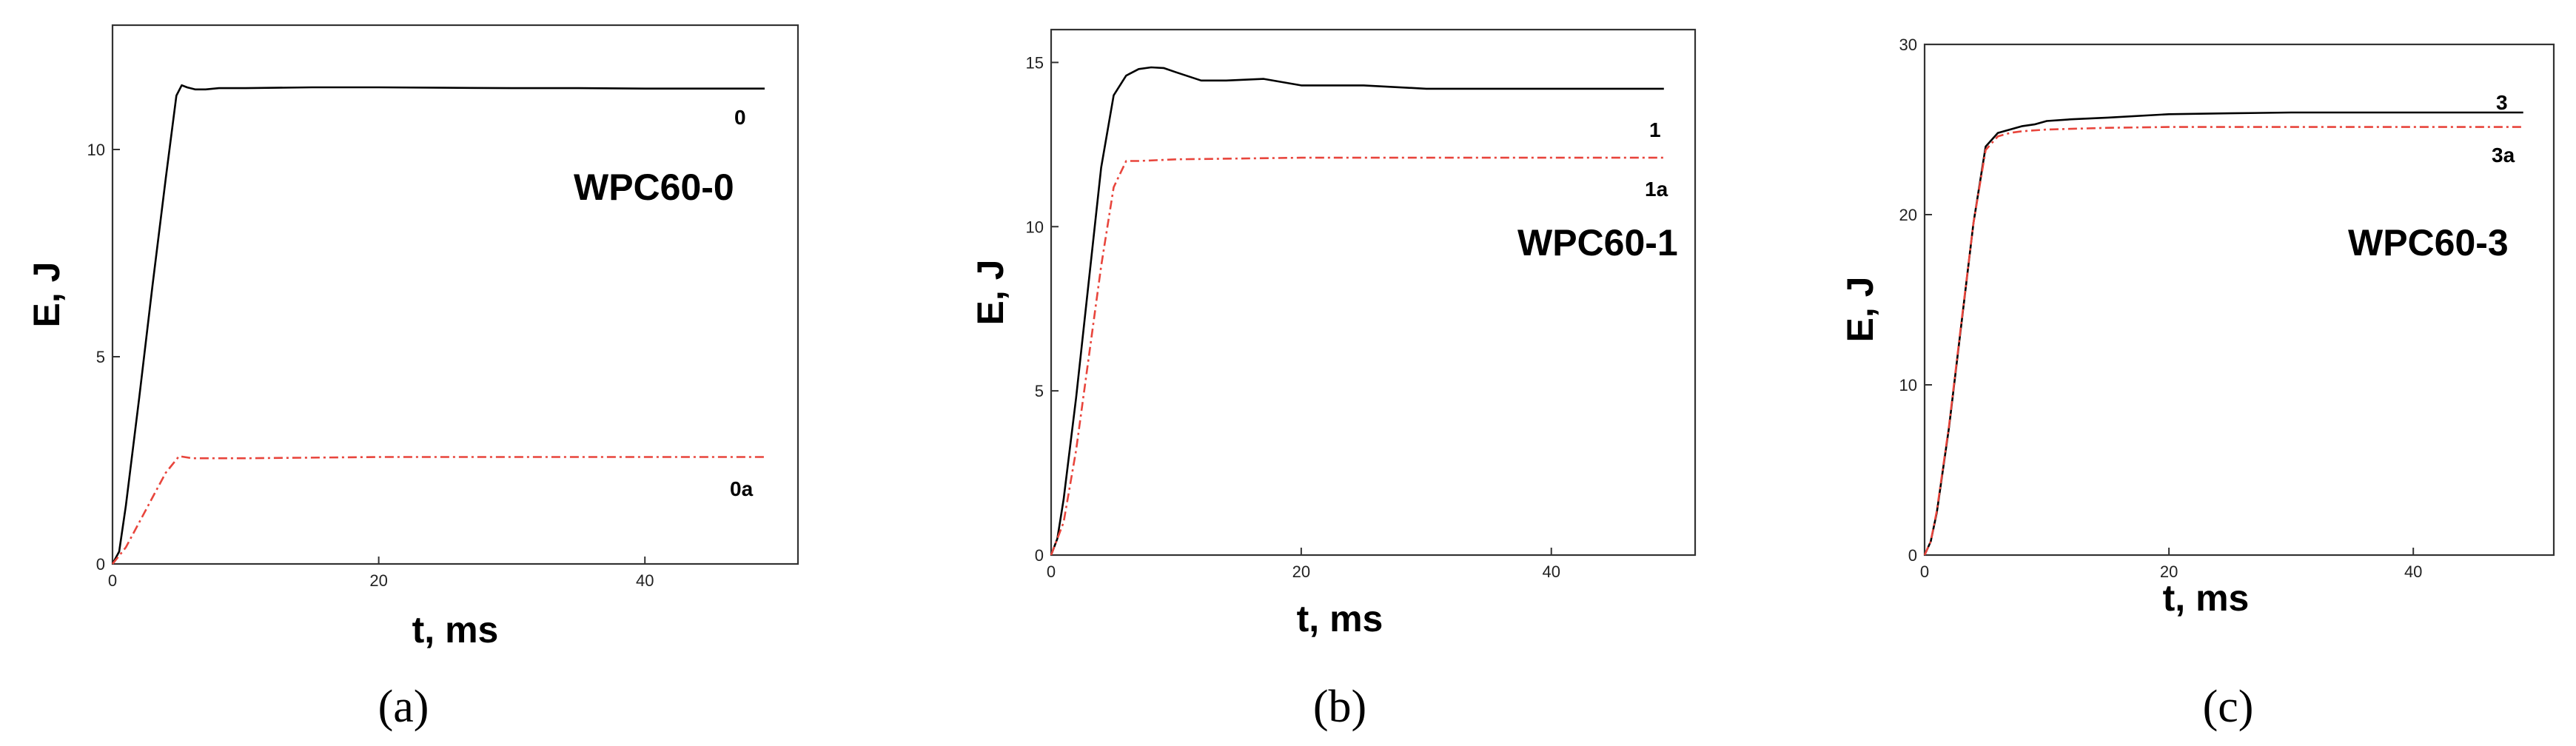  Describe the element at coordinates (2428, 243) in the screenshot. I see `panel-title: WPC60-3` at that location.